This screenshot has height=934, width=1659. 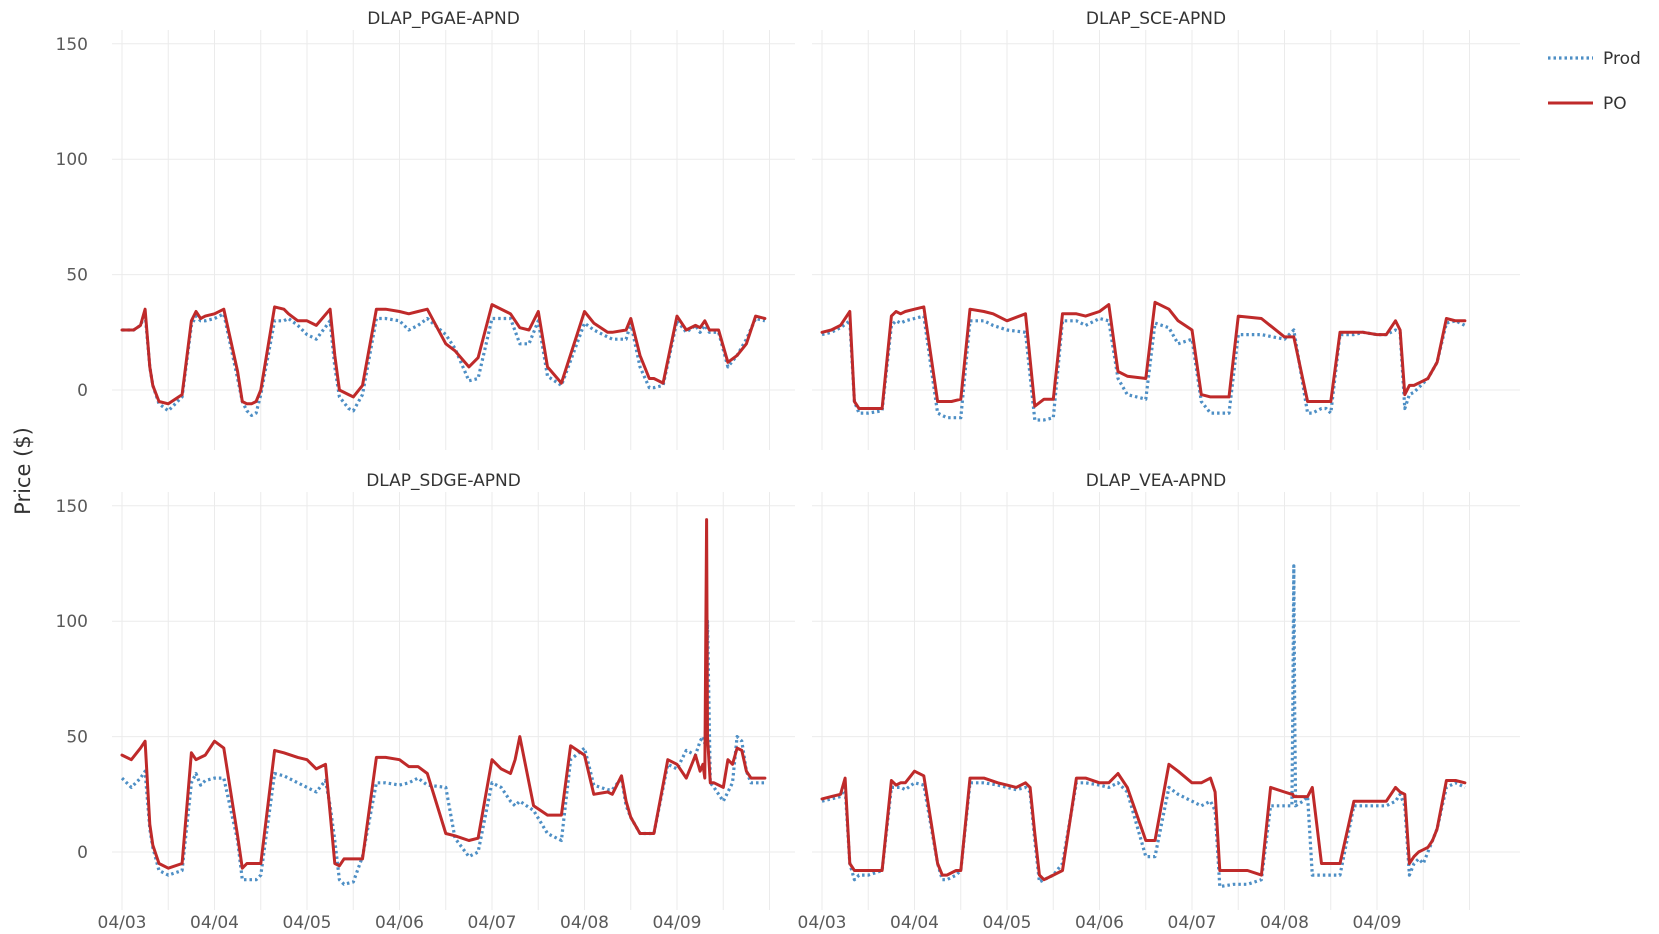 What do you see at coordinates (1156, 481) in the screenshot?
I see `panel-title: DLAP_VEA-APND` at bounding box center [1156, 481].